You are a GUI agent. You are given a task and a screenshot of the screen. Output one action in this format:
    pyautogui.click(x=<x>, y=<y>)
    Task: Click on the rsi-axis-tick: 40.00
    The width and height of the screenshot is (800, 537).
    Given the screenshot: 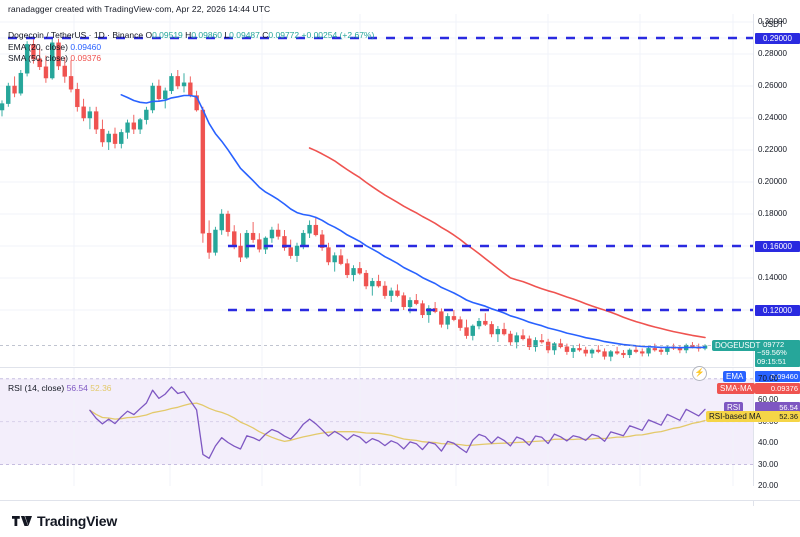 What is the action you would take?
    pyautogui.click(x=768, y=443)
    